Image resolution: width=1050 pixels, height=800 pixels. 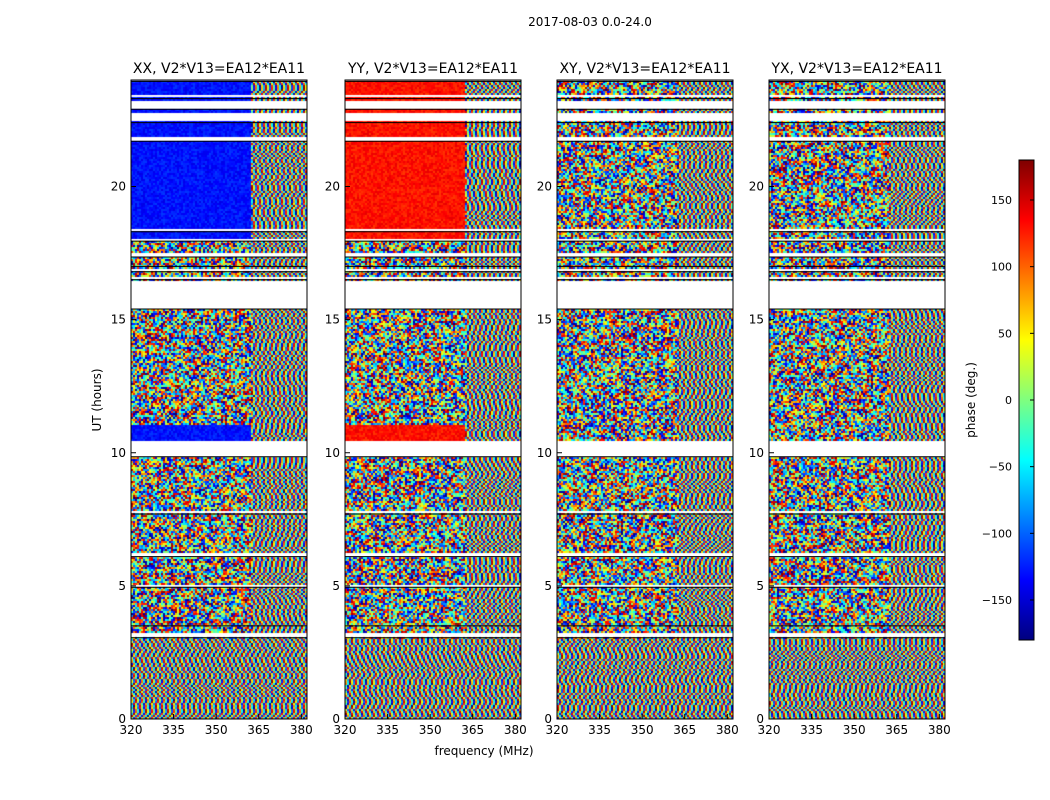 I want to click on colorbar-tick-label: −100, so click(x=997, y=533).